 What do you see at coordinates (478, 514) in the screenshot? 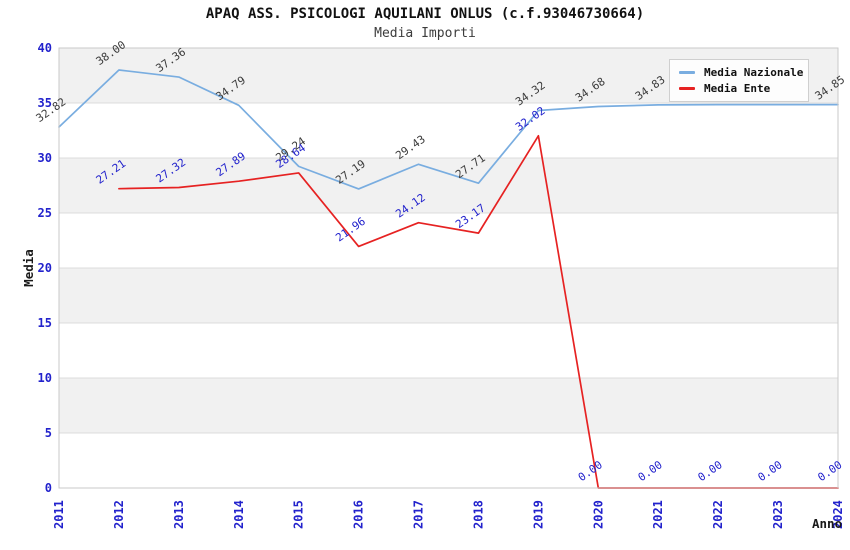
I see `x-tick-label: 2018` at bounding box center [478, 514].